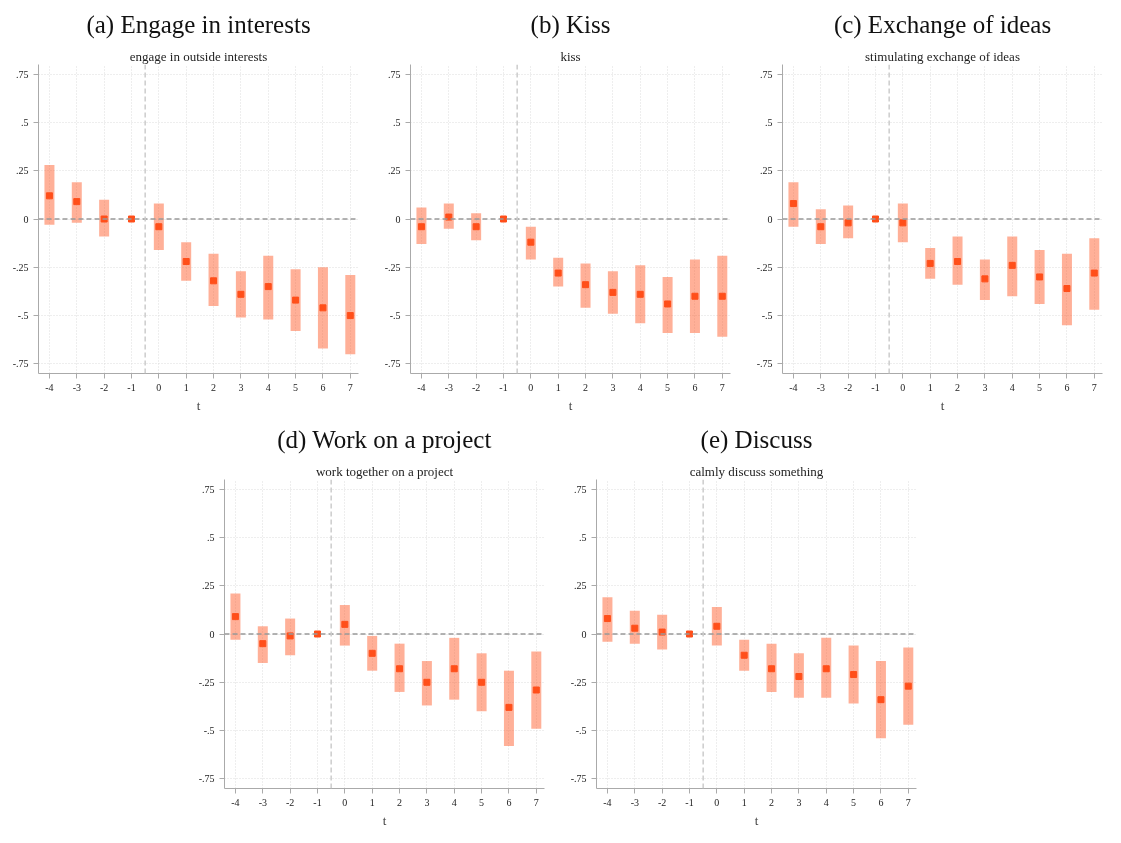 The image size is (1121, 843). What do you see at coordinates (198, 24) in the screenshot?
I see `chart-title: (a) Engage in interests` at bounding box center [198, 24].